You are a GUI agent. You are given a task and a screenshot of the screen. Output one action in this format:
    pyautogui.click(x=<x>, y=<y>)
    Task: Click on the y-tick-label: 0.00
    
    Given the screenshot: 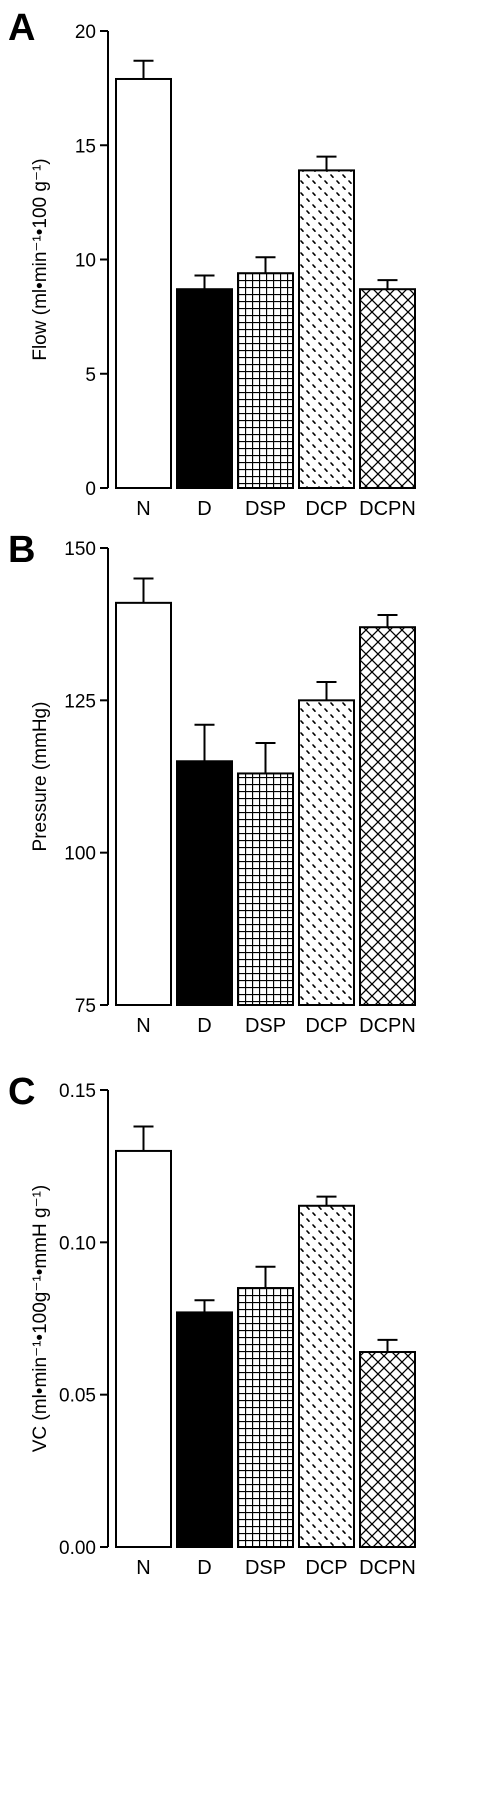 What is the action you would take?
    pyautogui.click(x=77, y=1548)
    